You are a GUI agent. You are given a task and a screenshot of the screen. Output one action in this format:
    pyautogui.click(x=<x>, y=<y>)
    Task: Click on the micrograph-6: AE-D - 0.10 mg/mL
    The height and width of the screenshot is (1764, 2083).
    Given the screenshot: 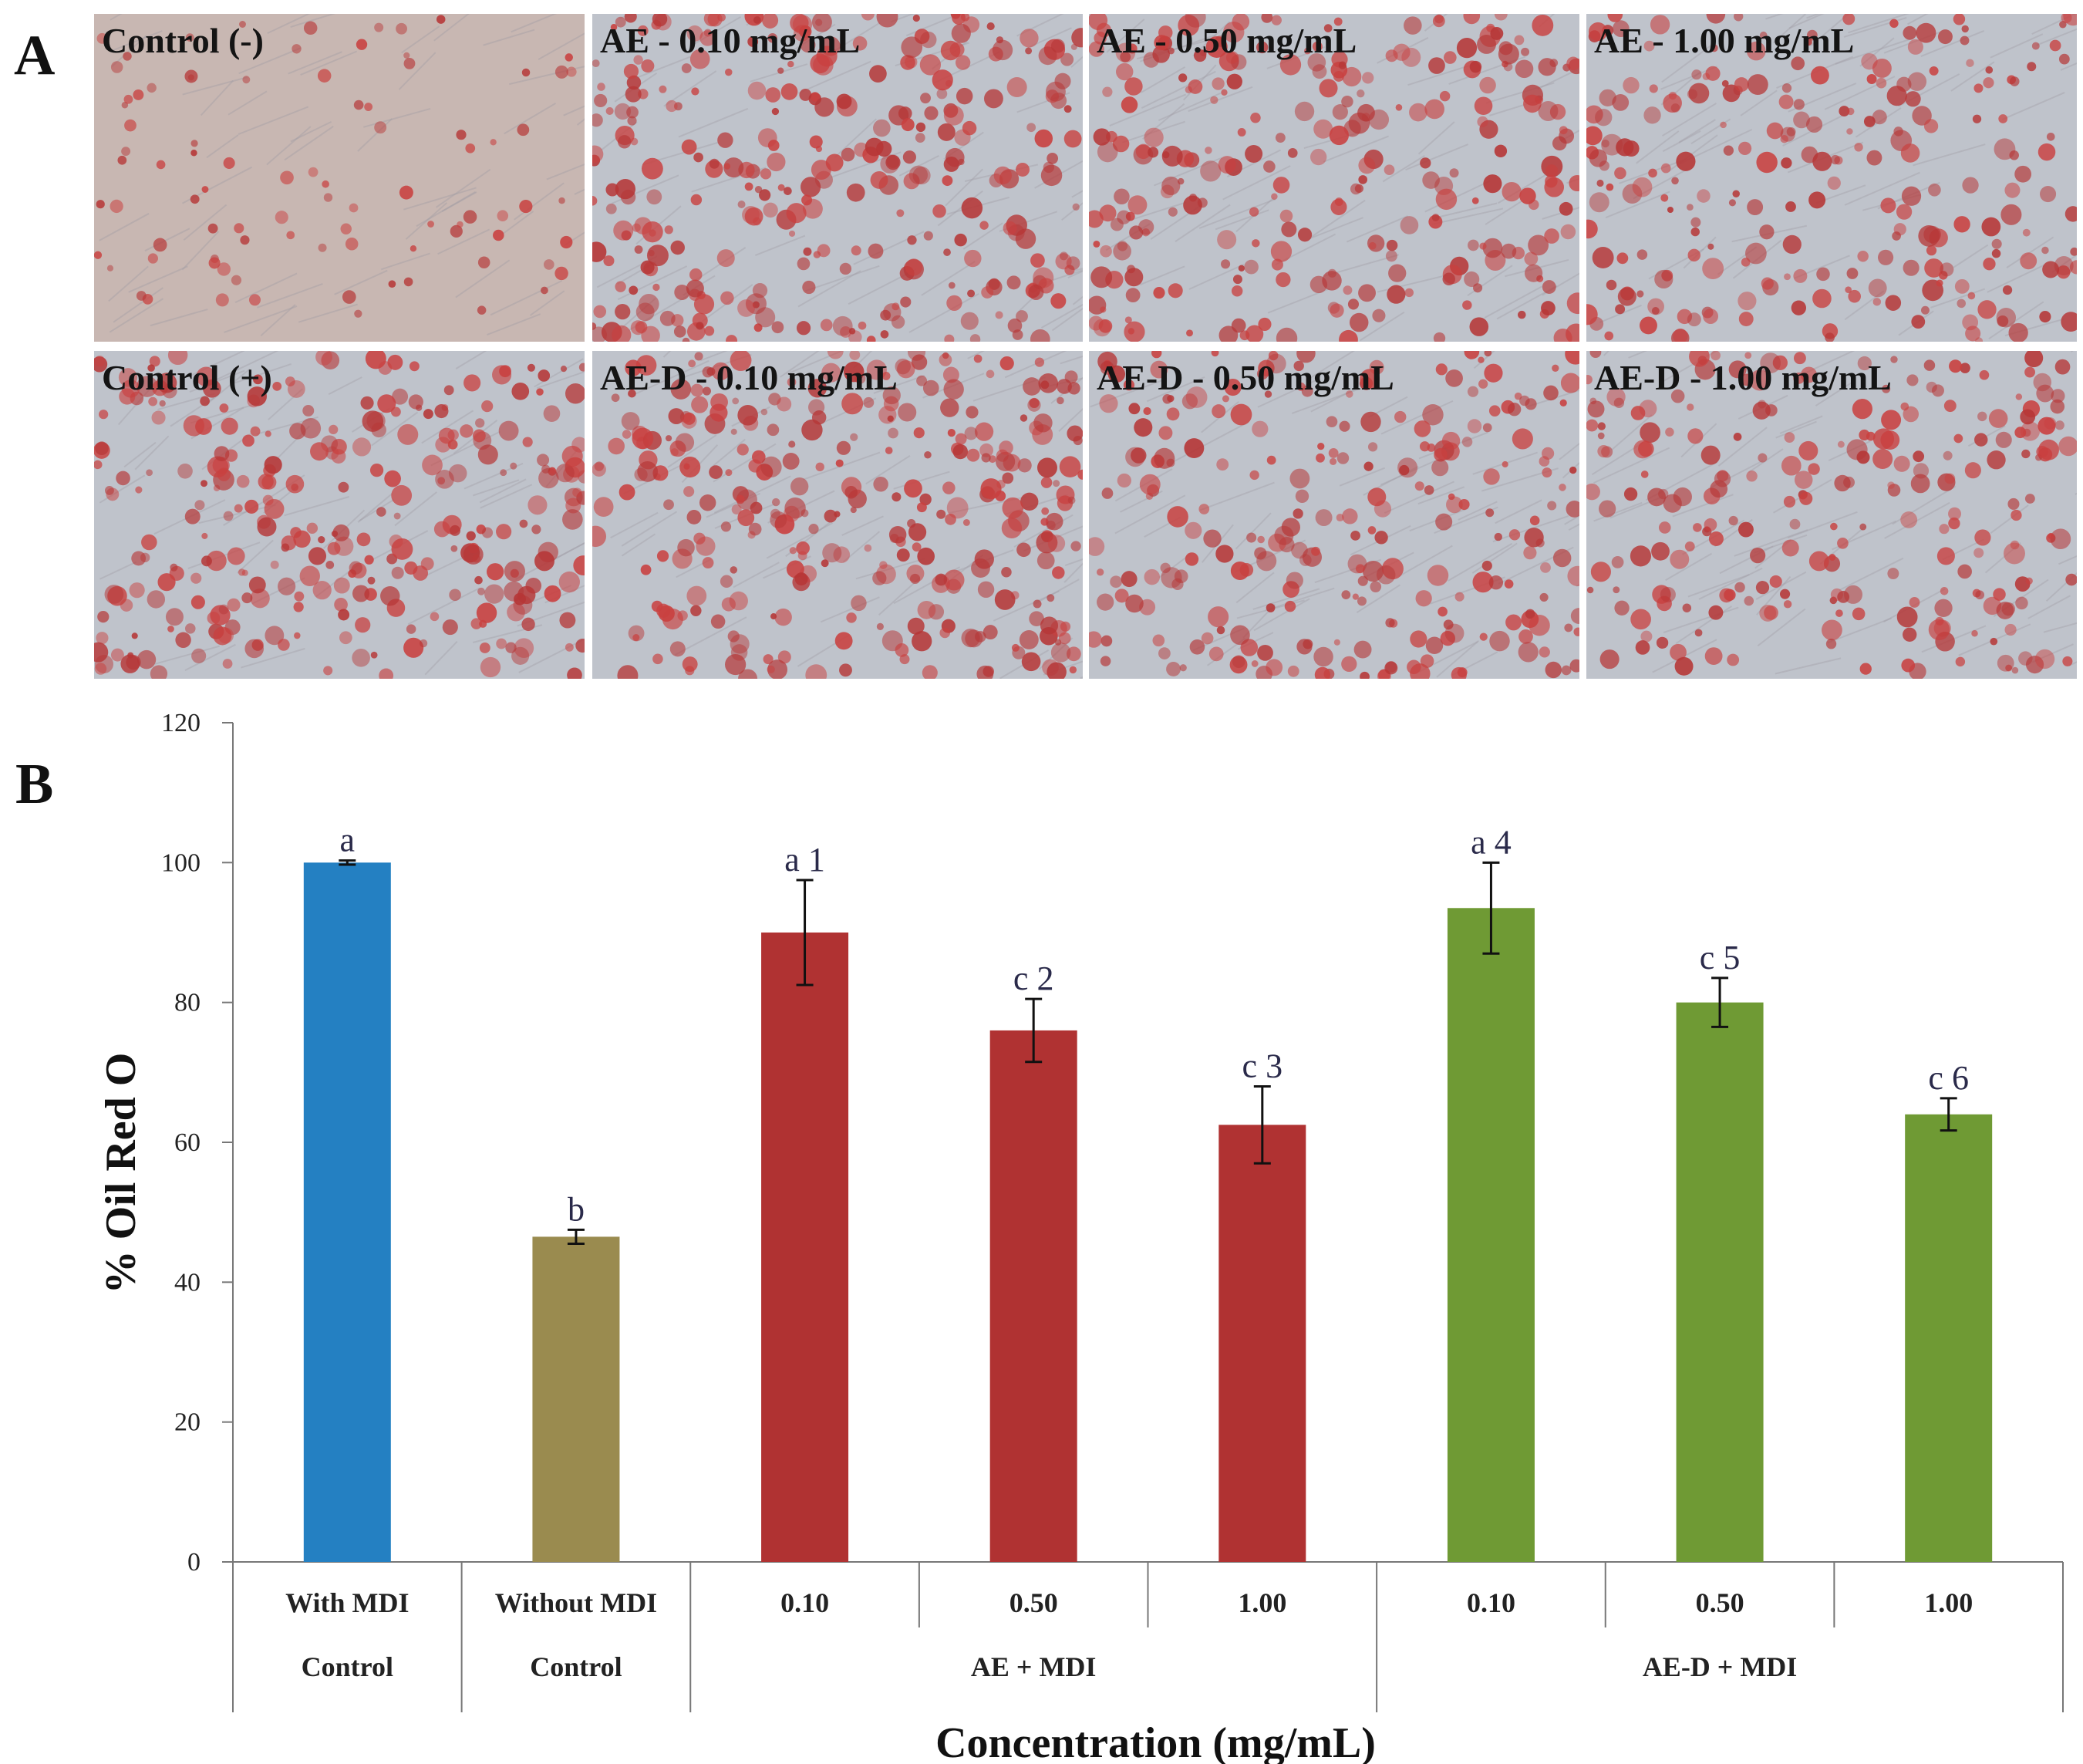 What is the action you would take?
    pyautogui.click(x=837, y=515)
    